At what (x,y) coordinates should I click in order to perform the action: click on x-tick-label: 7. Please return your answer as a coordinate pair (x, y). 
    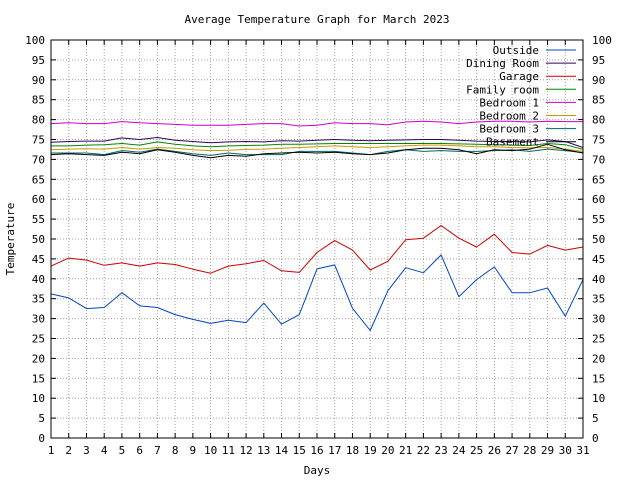
    Looking at the image, I should click on (157, 450).